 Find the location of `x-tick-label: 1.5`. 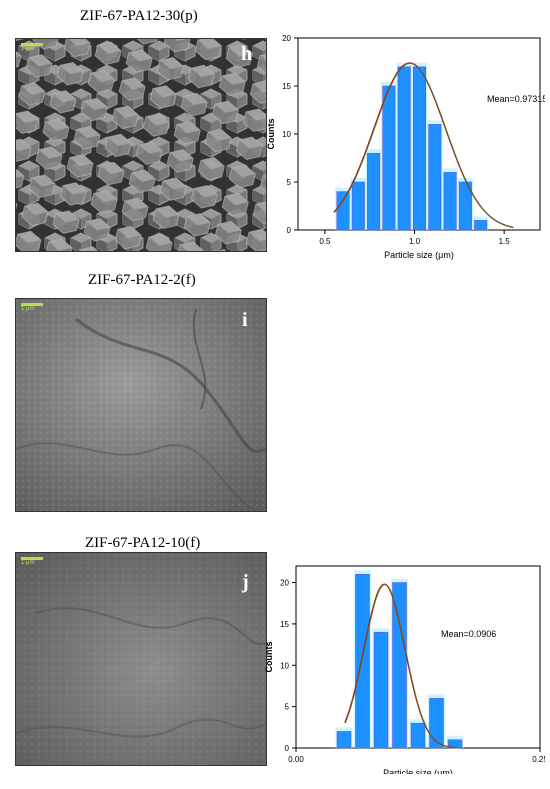

x-tick-label: 1.5 is located at coordinates (505, 241).